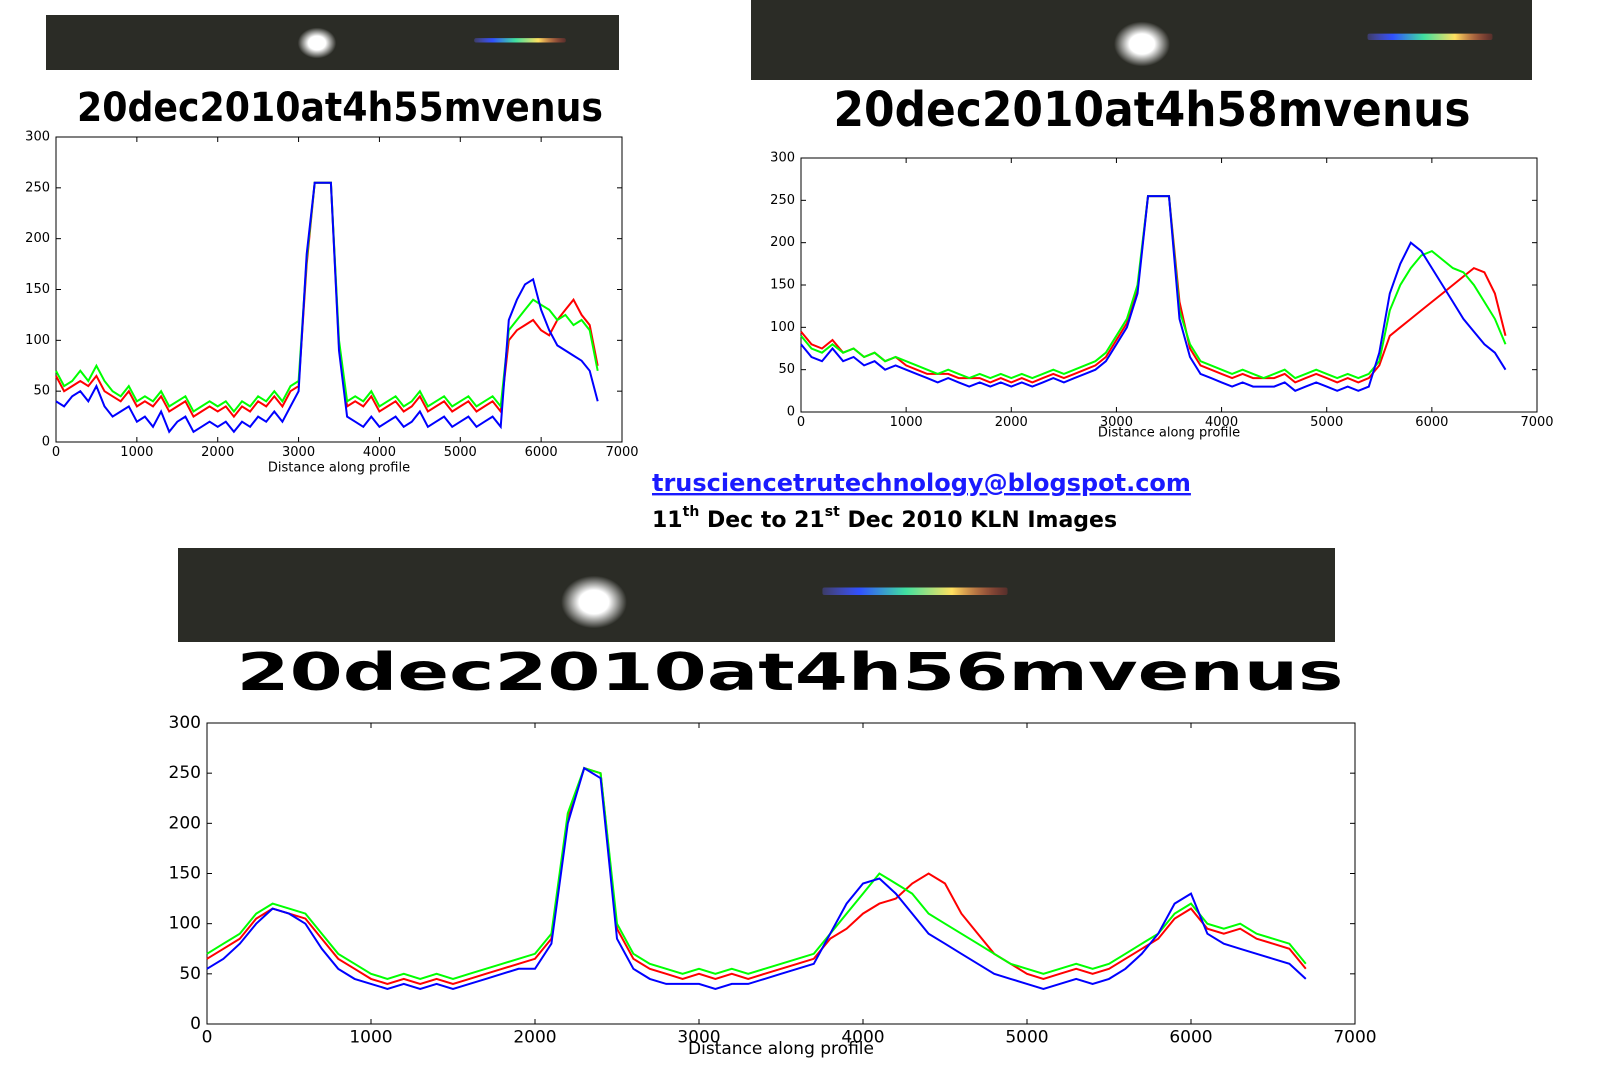  I want to click on caption-part: Dec 2010 KLN Images, so click(978, 520).